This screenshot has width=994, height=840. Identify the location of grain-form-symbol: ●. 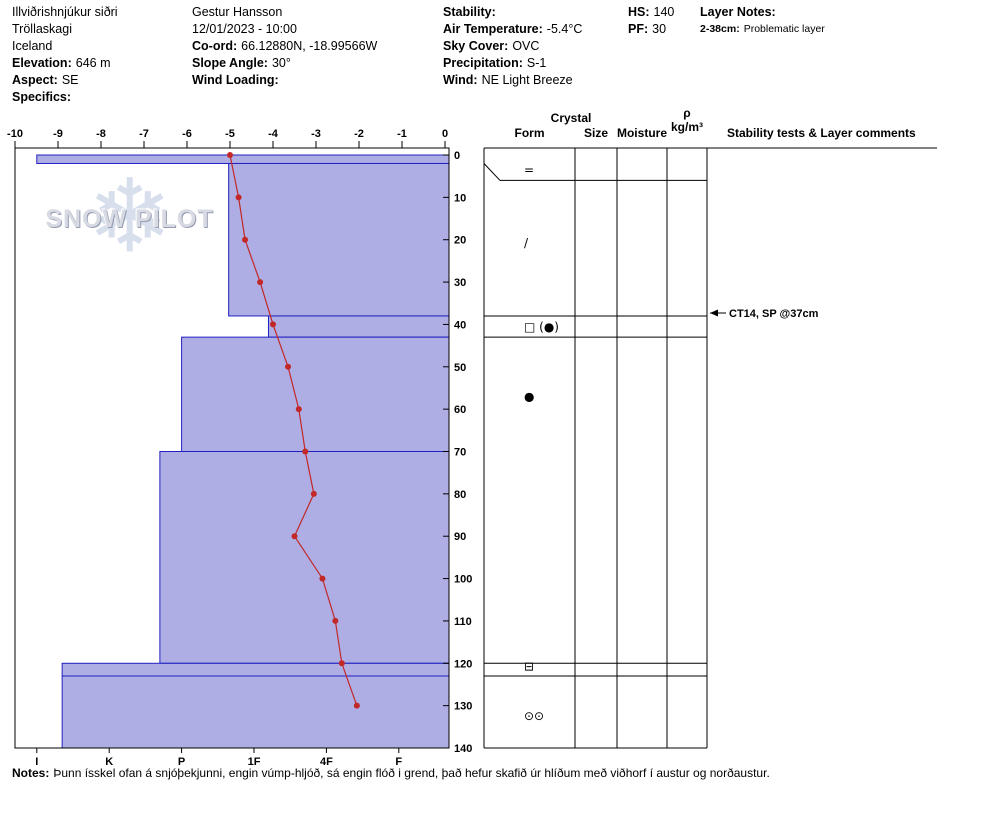
(529, 396).